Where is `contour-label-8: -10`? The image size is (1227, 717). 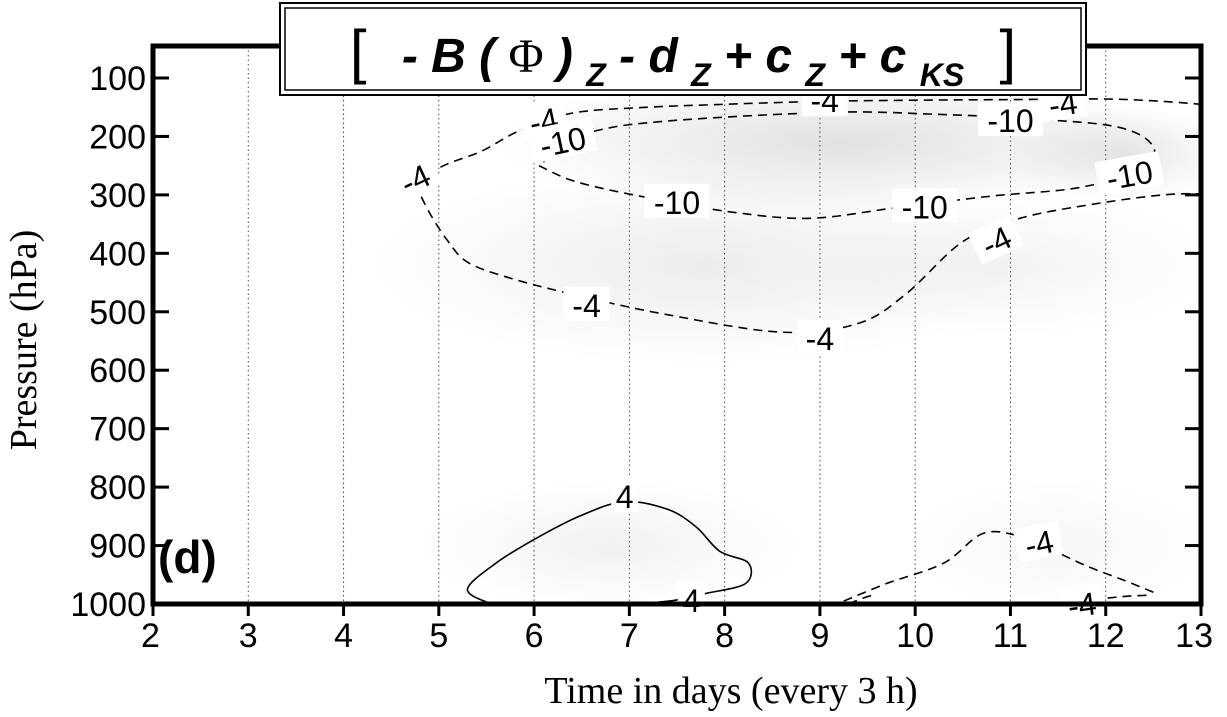
contour-label-8: -10 is located at coordinates (925, 207).